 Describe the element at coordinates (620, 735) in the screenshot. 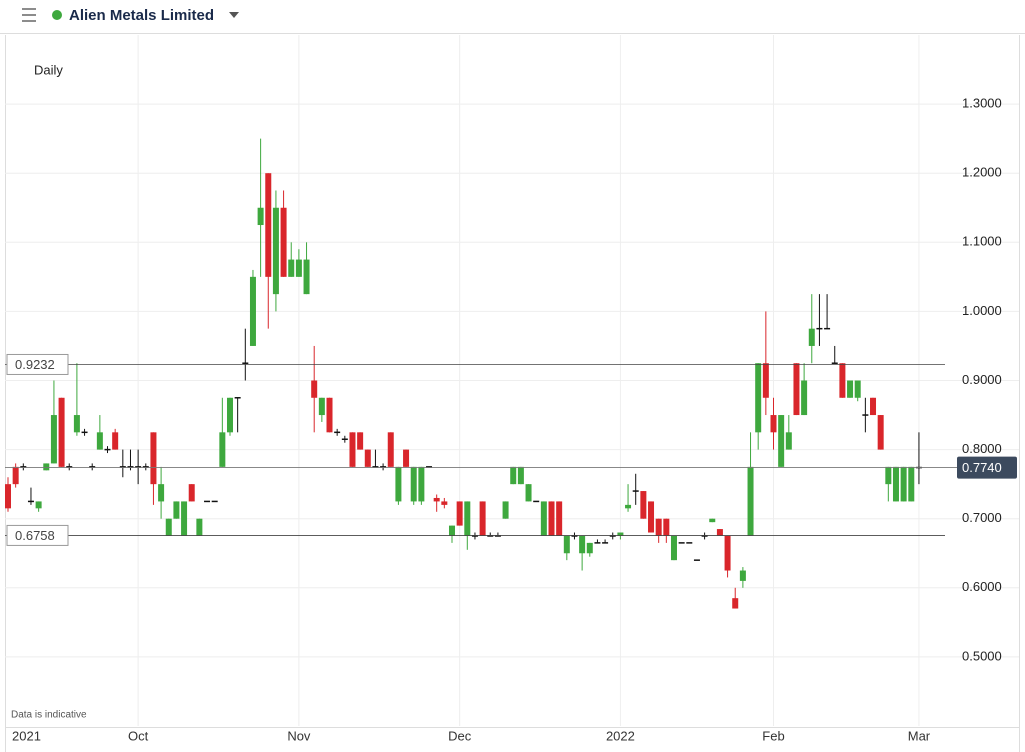

I see `x-tick-label: 2022` at that location.